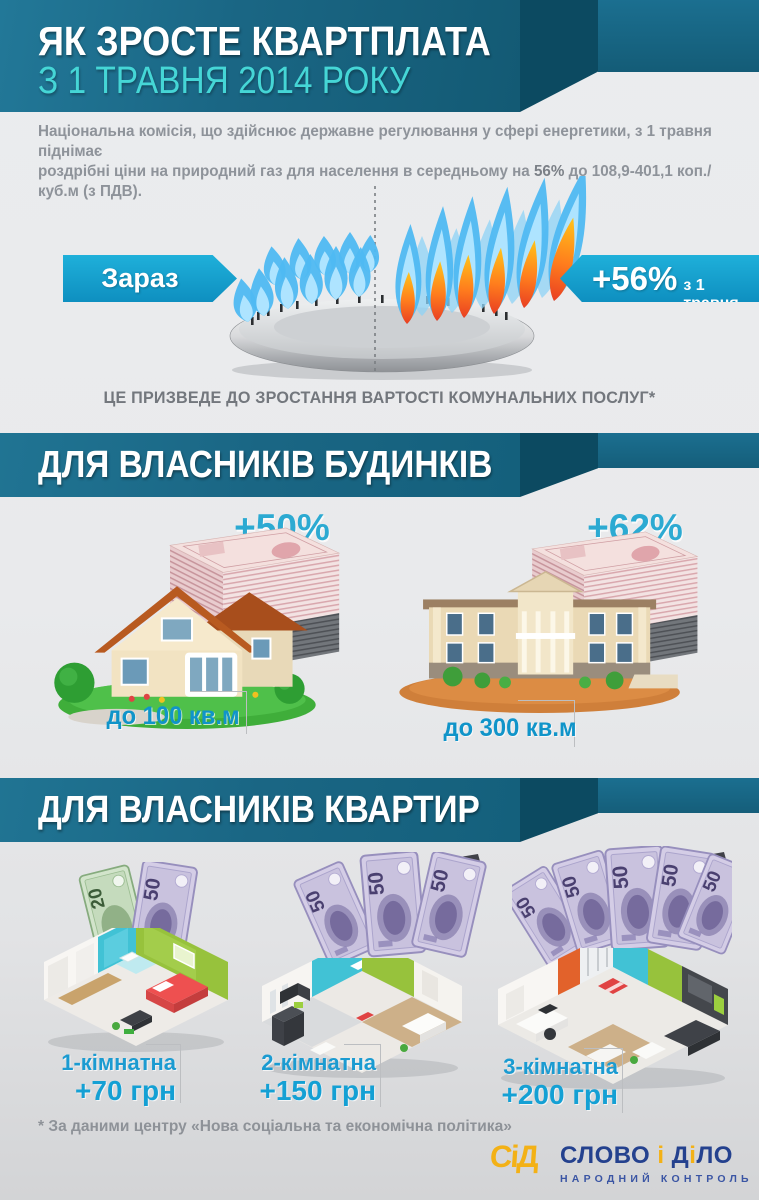 The width and height of the screenshot is (759, 1200). Describe the element at coordinates (118, 1062) in the screenshot. I see `apartment-1-type: 1-кімнатна` at that location.